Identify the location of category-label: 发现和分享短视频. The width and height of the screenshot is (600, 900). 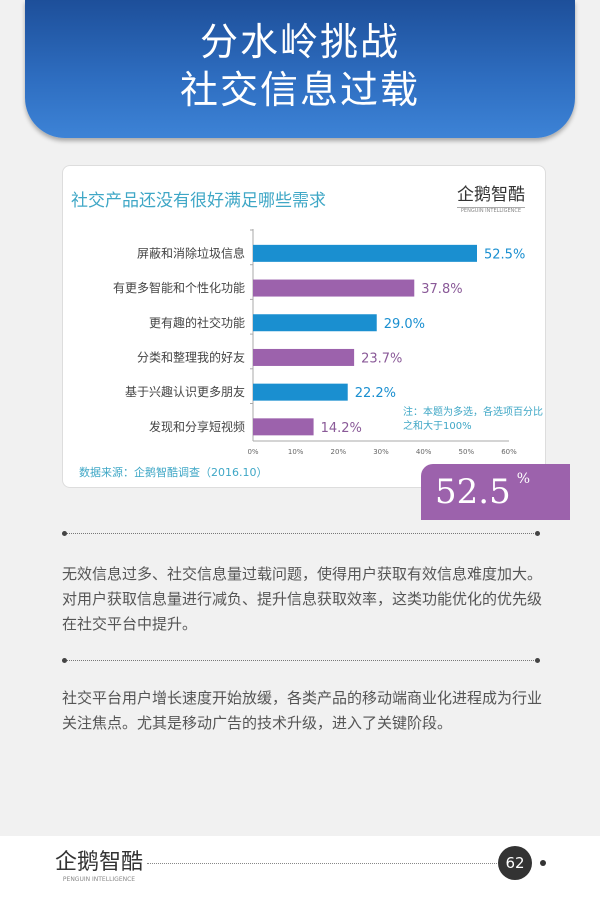
(197, 426).